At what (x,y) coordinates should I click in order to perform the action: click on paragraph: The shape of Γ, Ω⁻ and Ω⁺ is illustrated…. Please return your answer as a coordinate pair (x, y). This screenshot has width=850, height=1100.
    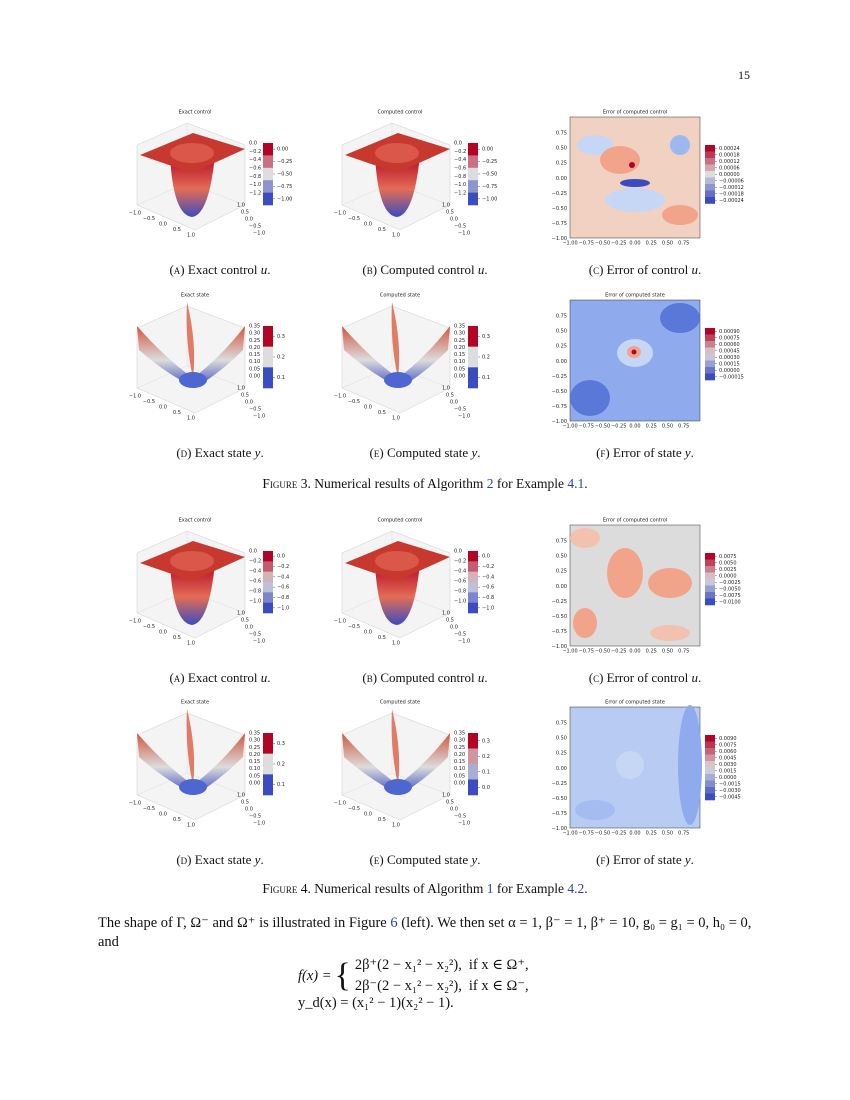
    Looking at the image, I should click on (426, 933).